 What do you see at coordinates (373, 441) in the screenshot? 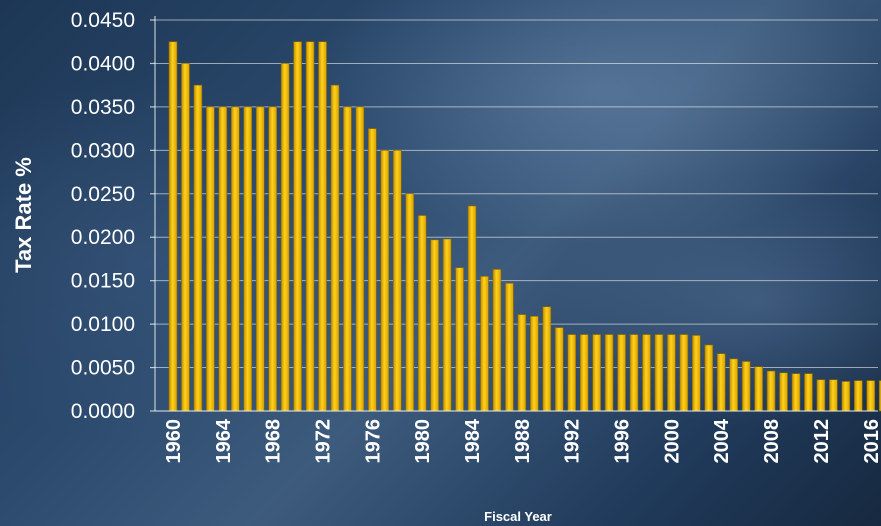
I see `x-tick-label: 1976` at bounding box center [373, 441].